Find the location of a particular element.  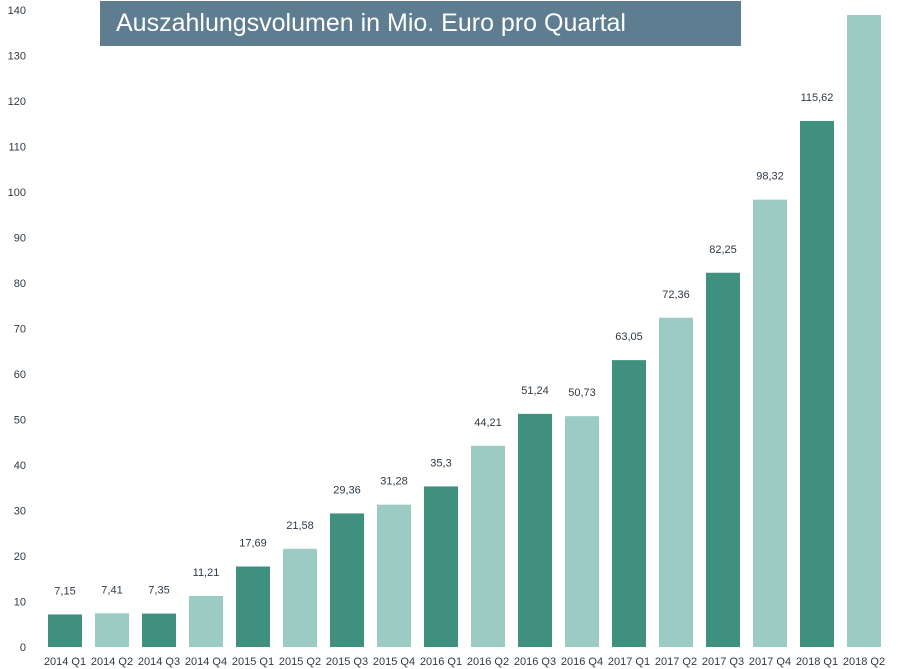

data-label: 50,73 is located at coordinates (582, 393).